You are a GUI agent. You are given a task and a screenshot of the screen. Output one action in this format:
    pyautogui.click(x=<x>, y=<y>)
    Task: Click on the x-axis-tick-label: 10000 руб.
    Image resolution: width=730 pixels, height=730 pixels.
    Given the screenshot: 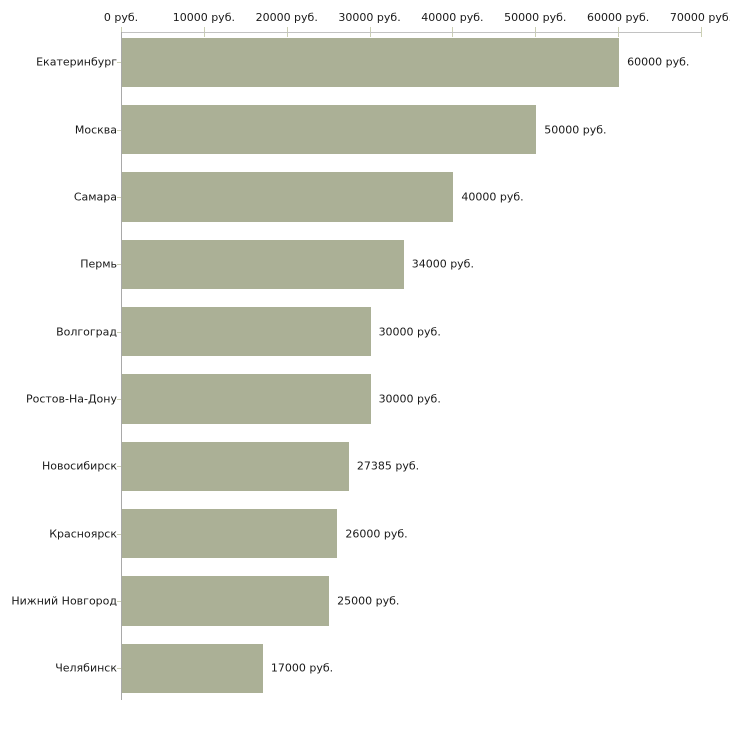 What is the action you would take?
    pyautogui.click(x=203, y=17)
    